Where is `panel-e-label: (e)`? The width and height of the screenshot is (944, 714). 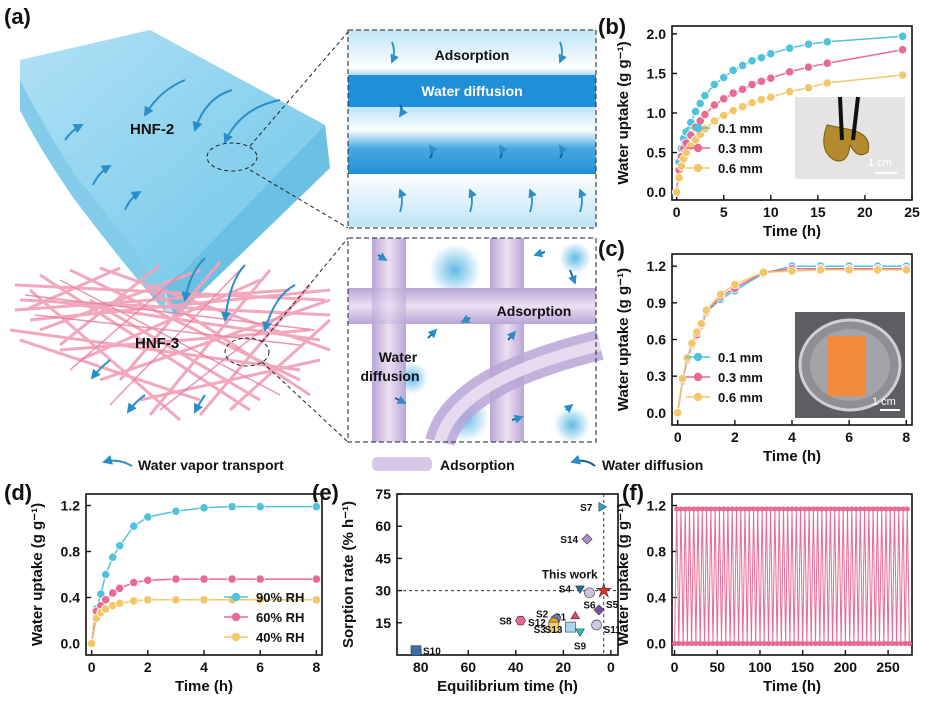
panel-e-label: (e) is located at coordinates (325, 492).